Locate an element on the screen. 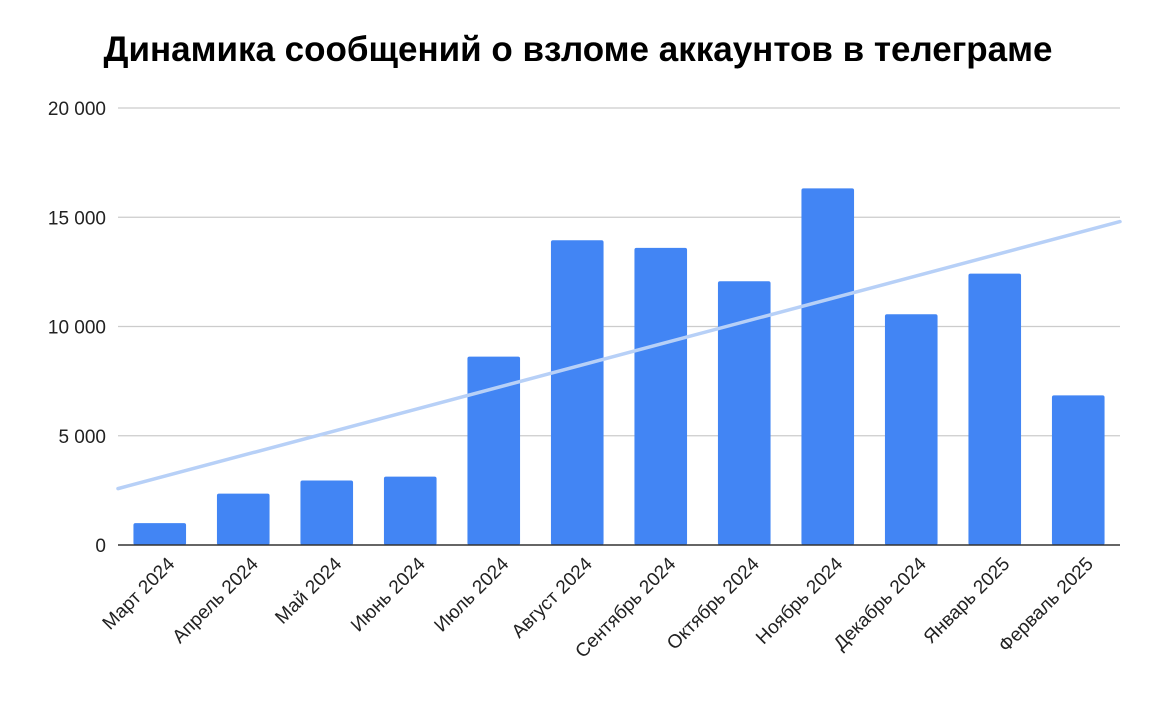 This screenshot has height=716, width=1156. x-tick-label: Май 2024 is located at coordinates (308, 590).